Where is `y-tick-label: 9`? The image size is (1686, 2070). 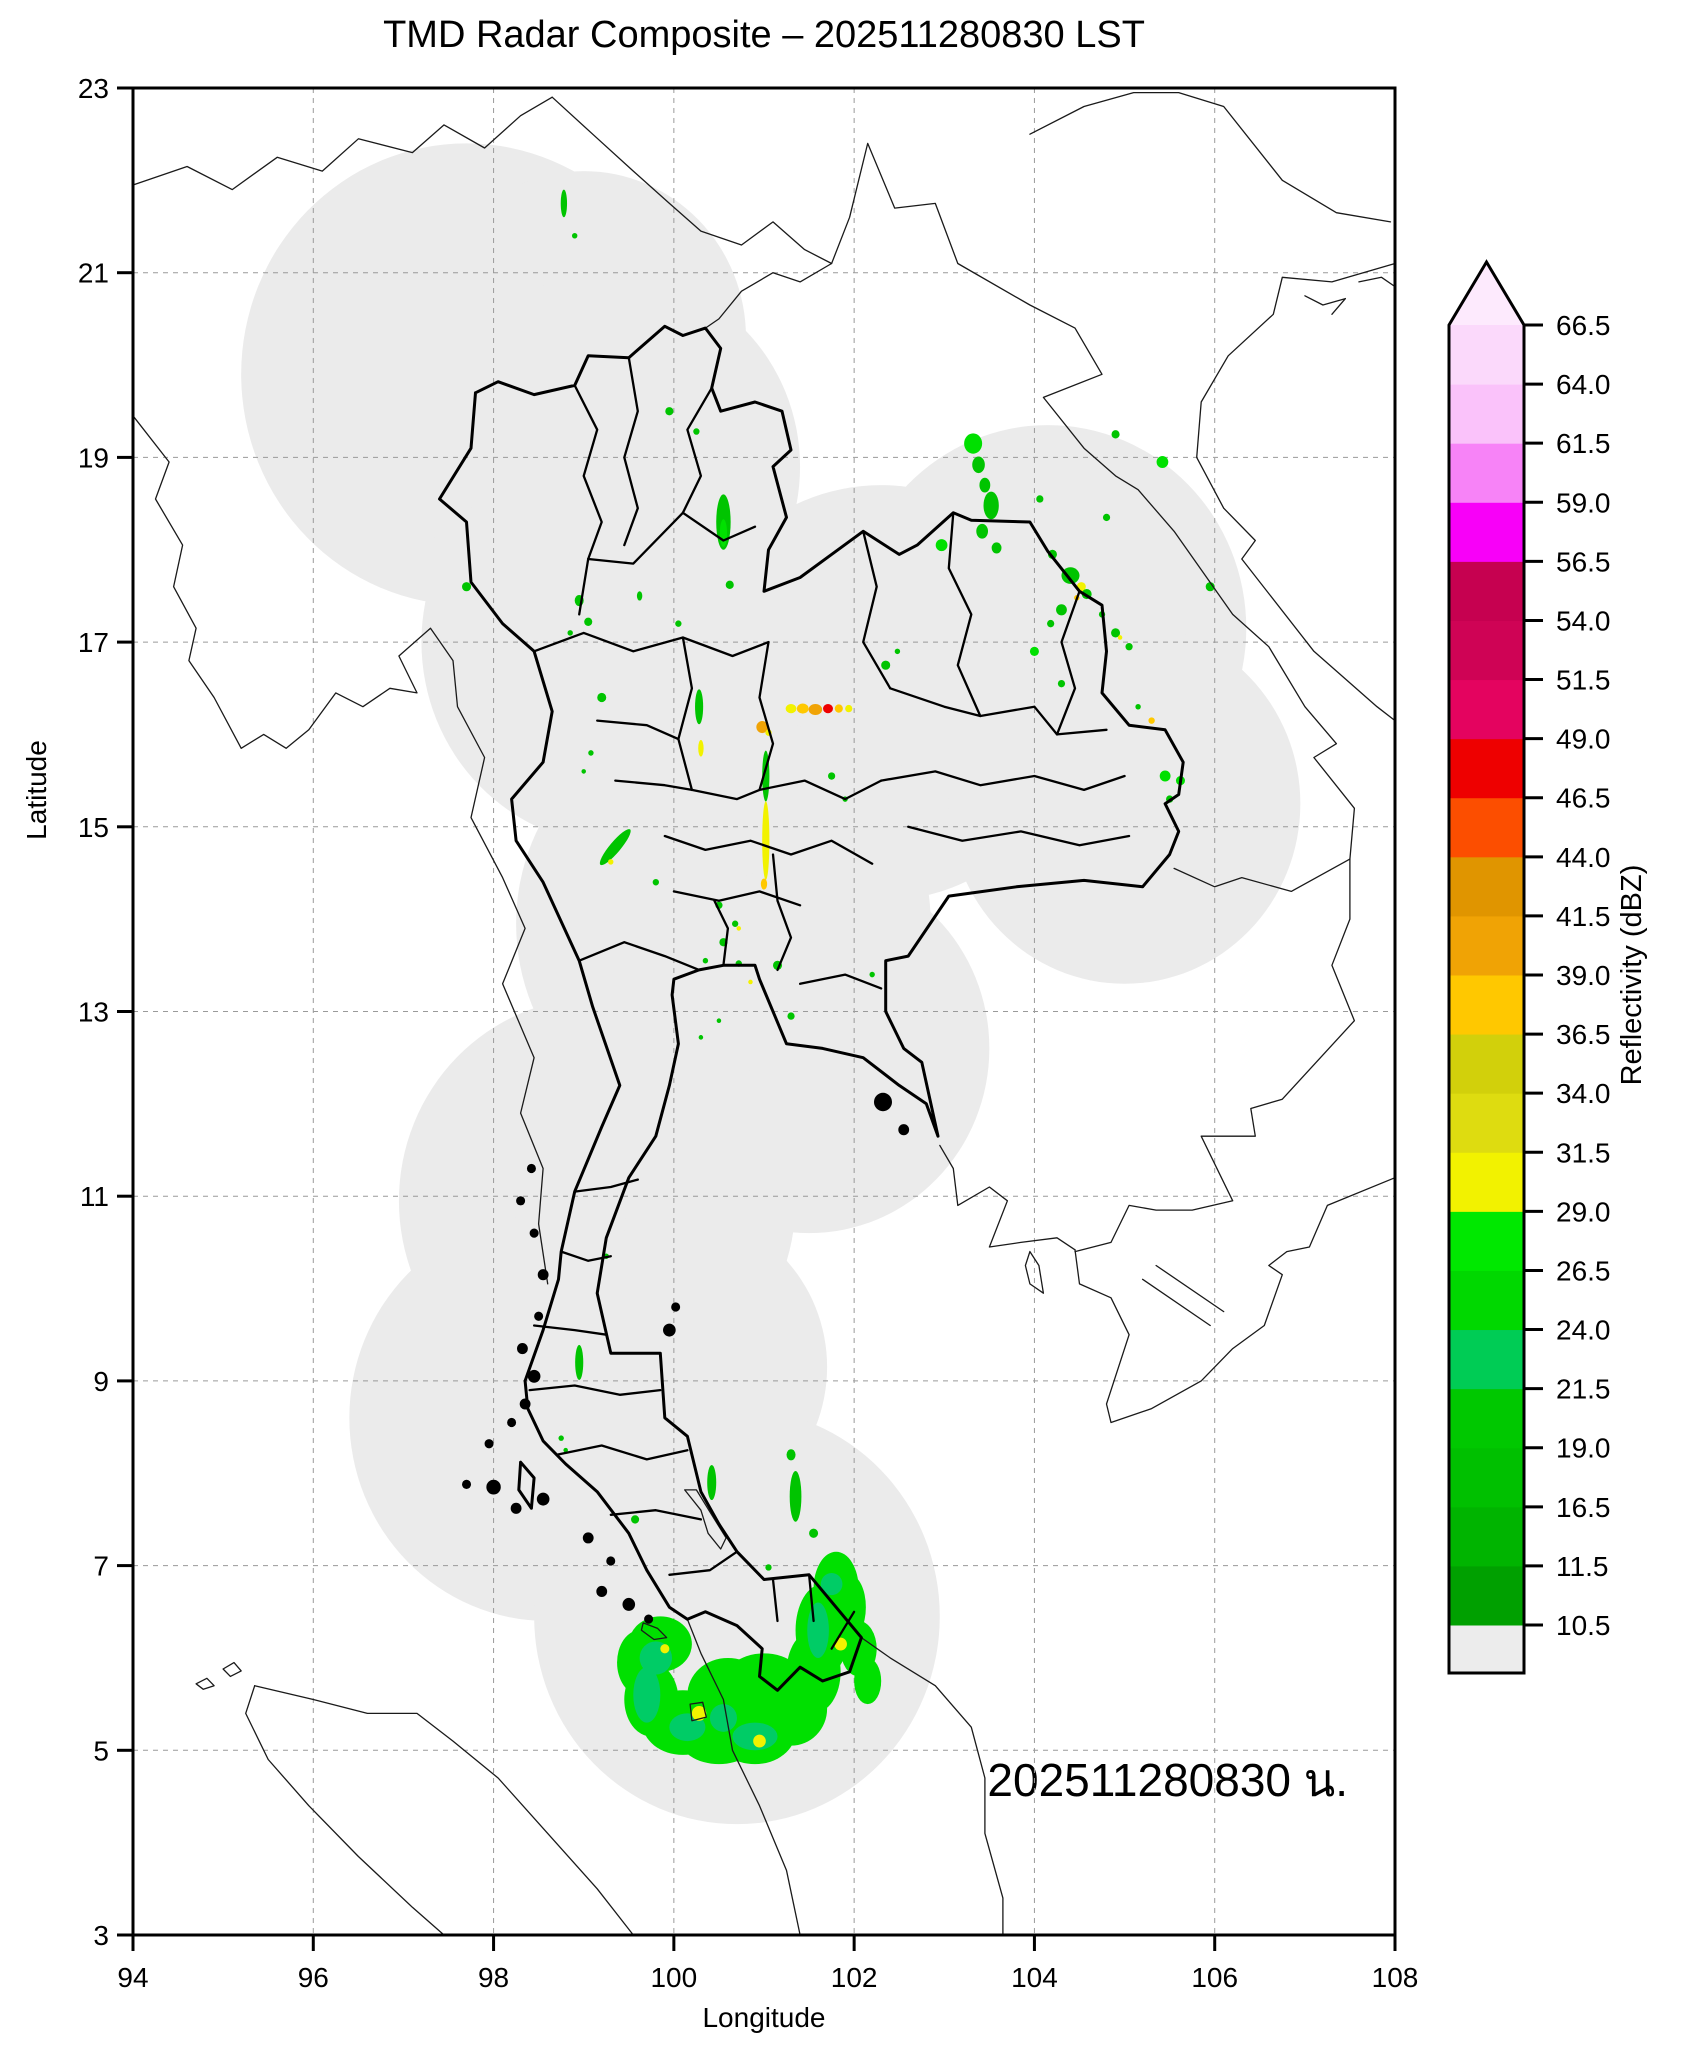
y-tick-label: 9 is located at coordinates (101, 1381).